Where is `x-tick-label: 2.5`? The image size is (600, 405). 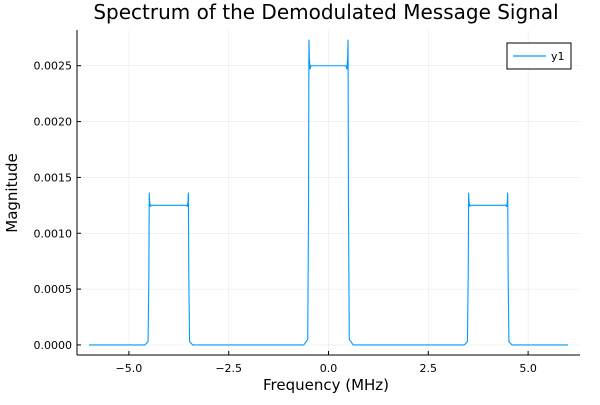 x-tick-label: 2.5 is located at coordinates (429, 368).